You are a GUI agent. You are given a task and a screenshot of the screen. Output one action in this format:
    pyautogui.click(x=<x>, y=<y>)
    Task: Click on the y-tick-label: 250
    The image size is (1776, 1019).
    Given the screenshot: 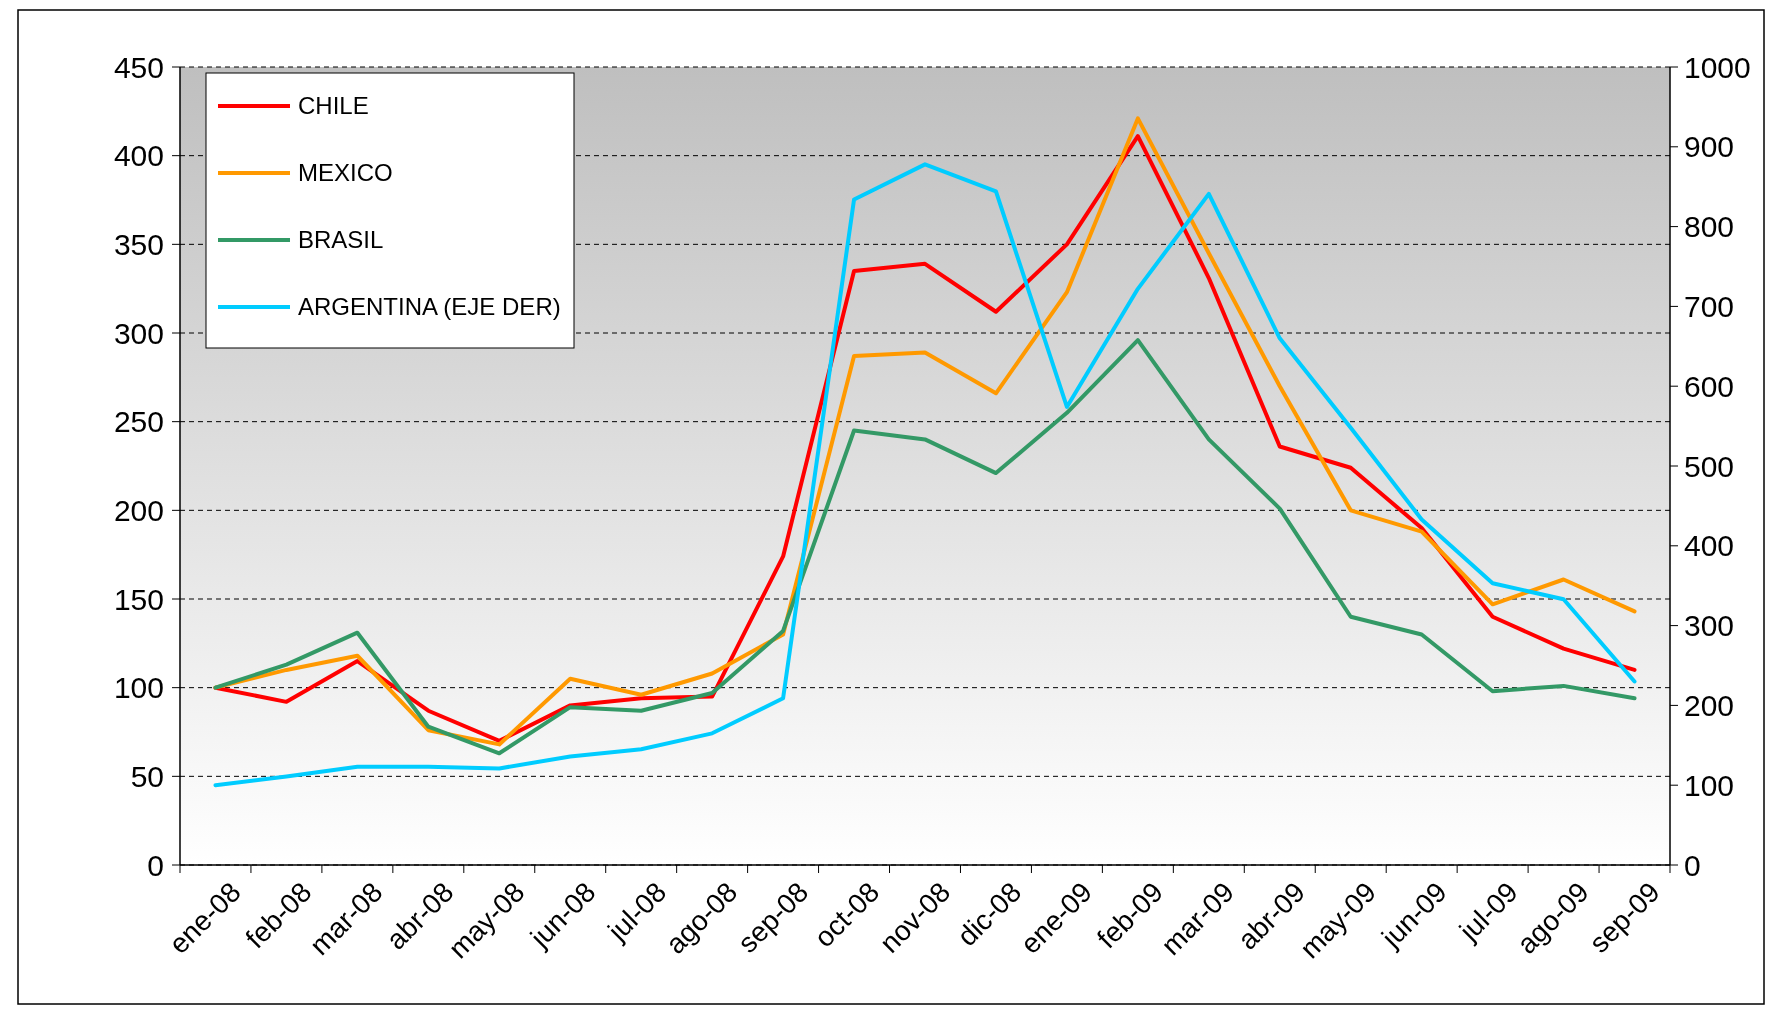 What is the action you would take?
    pyautogui.click(x=138, y=422)
    